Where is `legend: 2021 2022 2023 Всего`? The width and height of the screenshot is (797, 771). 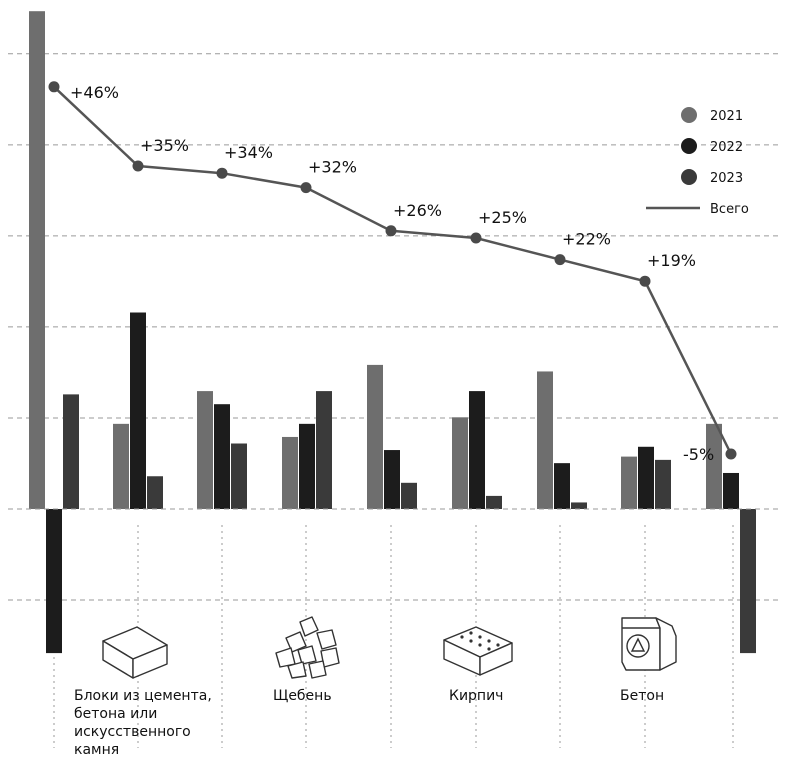
legend: 2021 2022 2023 Всего is located at coordinates (697, 162).